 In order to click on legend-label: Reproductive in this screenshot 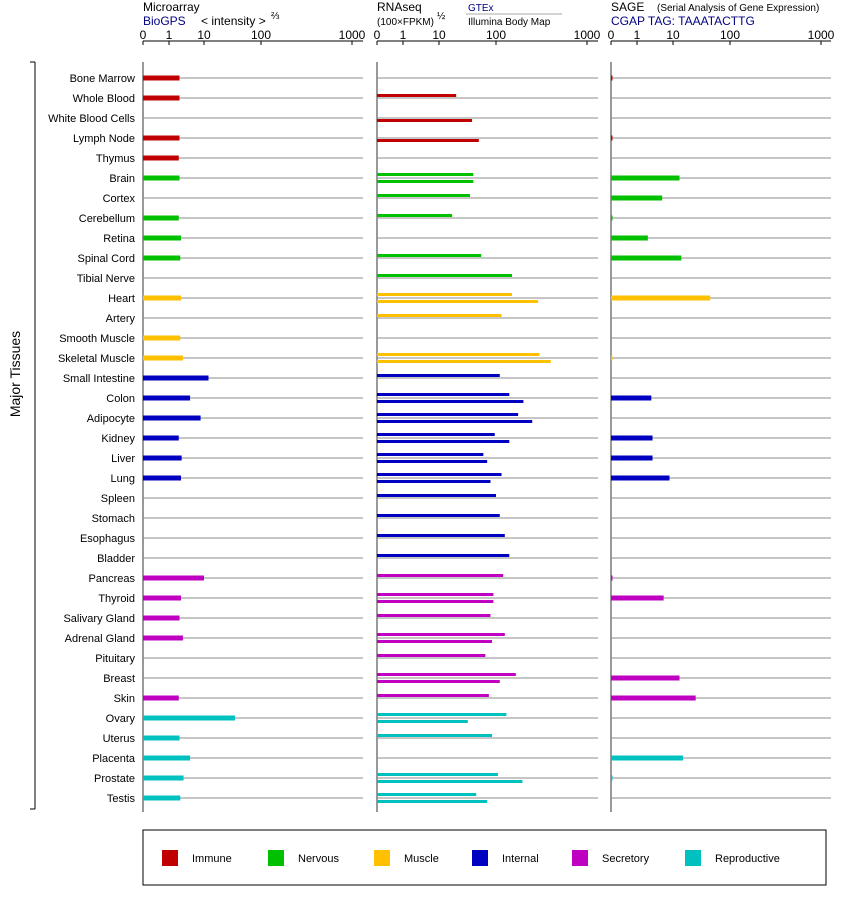, I will do `click(747, 859)`.